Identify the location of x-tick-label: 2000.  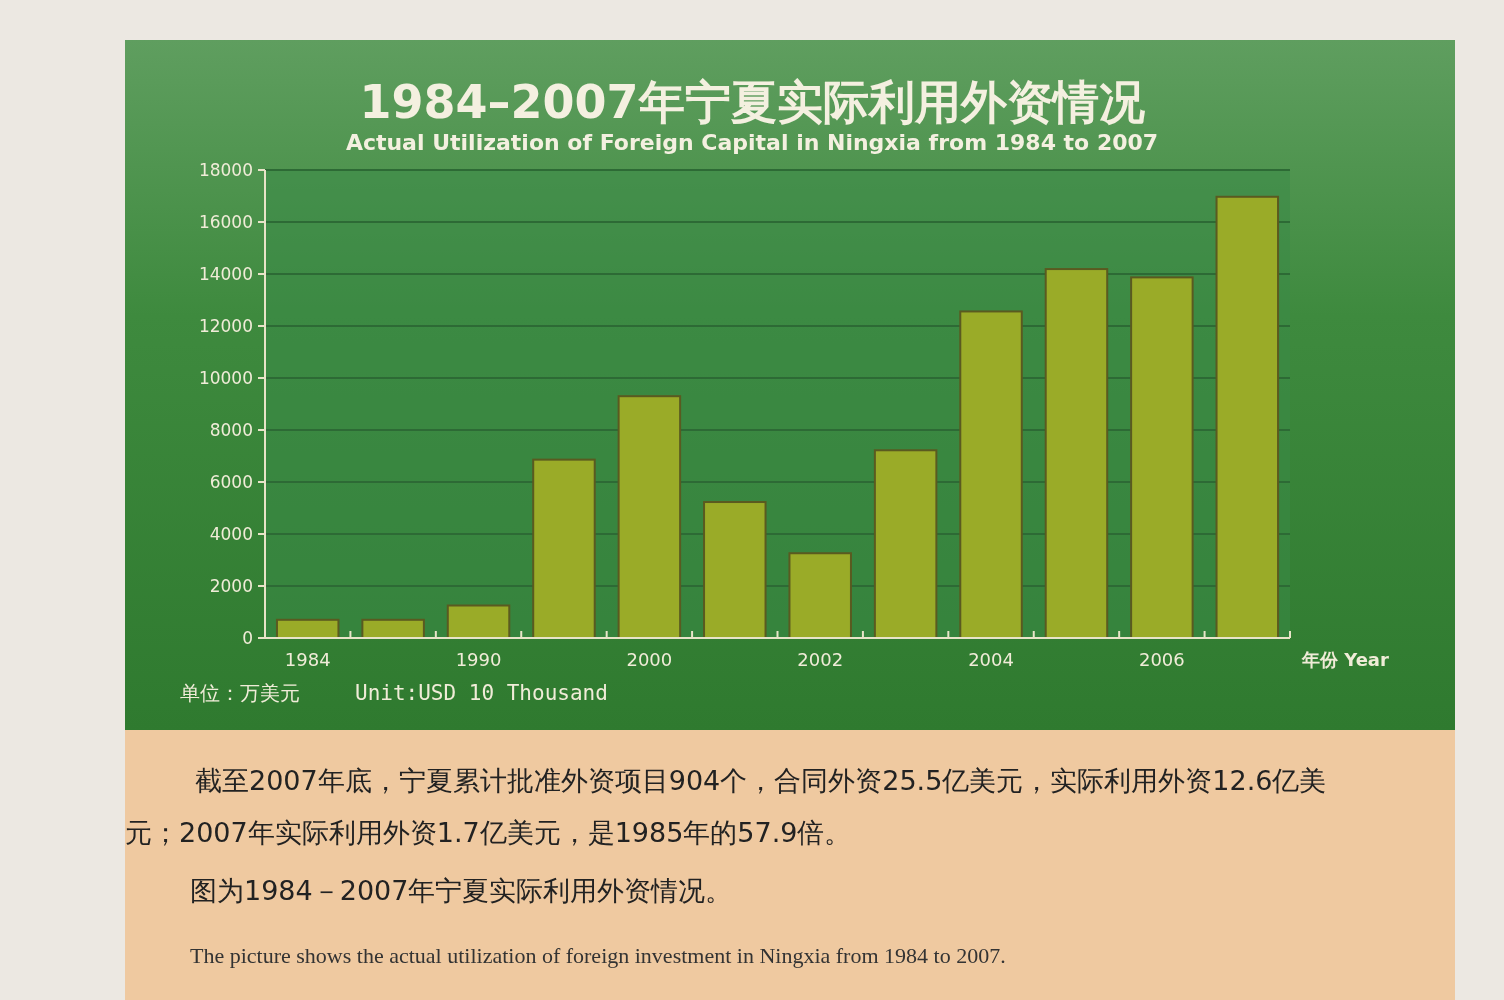
(649, 659).